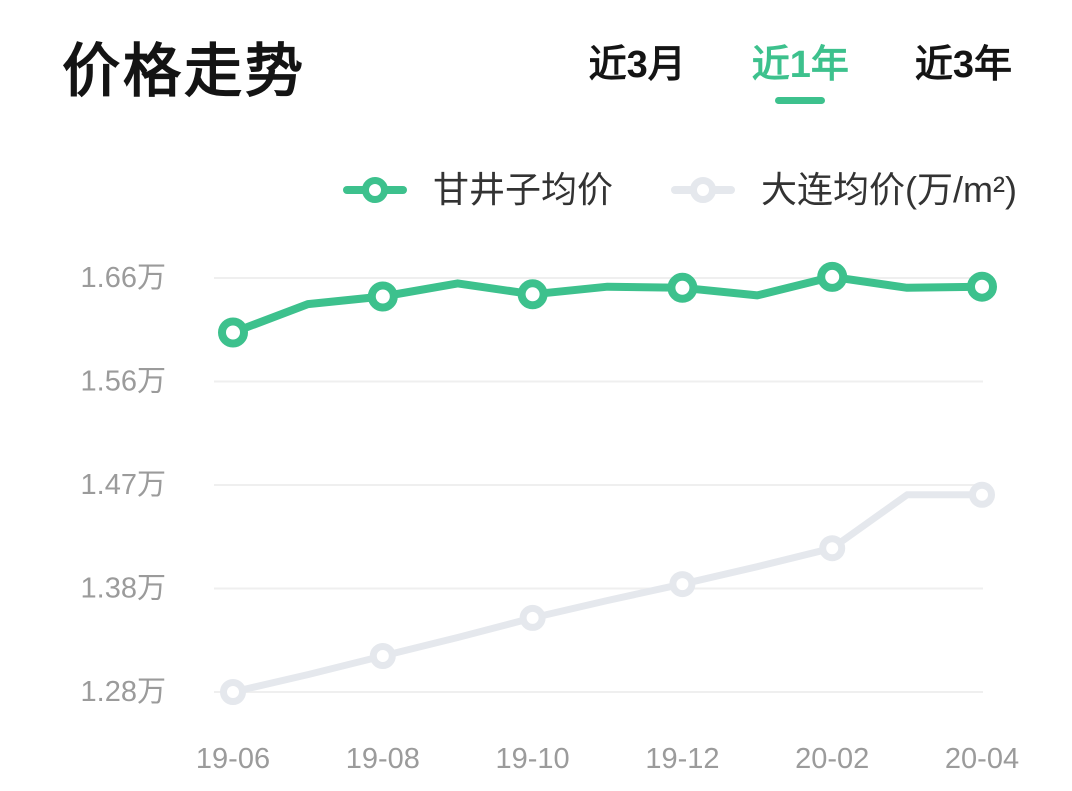 Image resolution: width=1072 pixels, height=791 pixels. I want to click on legend-item-dalian: 大连均价(万/m²), so click(844, 190).